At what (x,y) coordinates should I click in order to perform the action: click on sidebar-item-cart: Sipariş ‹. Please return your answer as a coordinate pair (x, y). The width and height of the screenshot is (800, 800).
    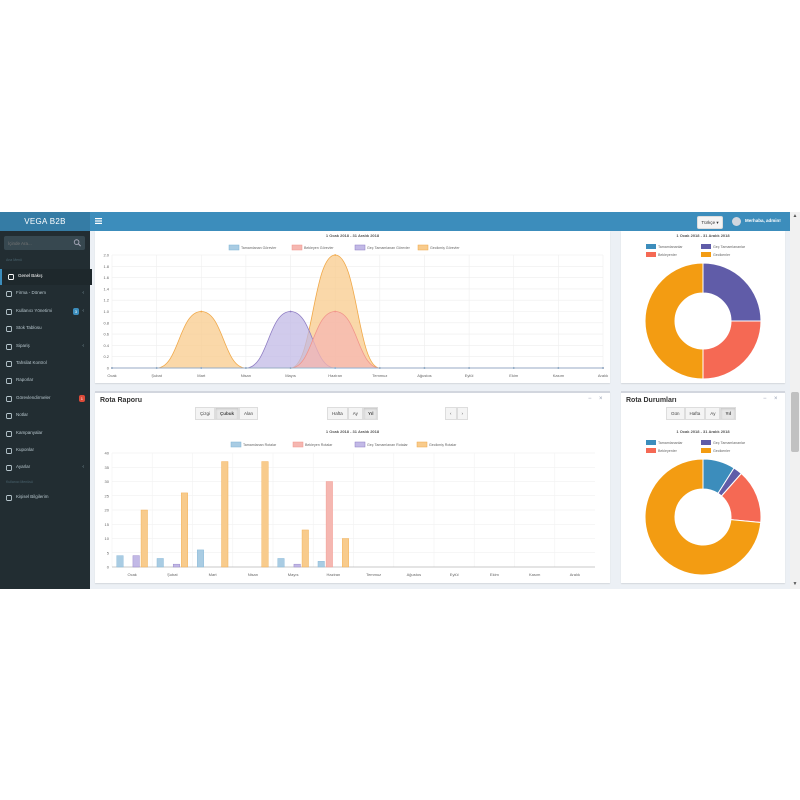
    Looking at the image, I should click on (45, 347).